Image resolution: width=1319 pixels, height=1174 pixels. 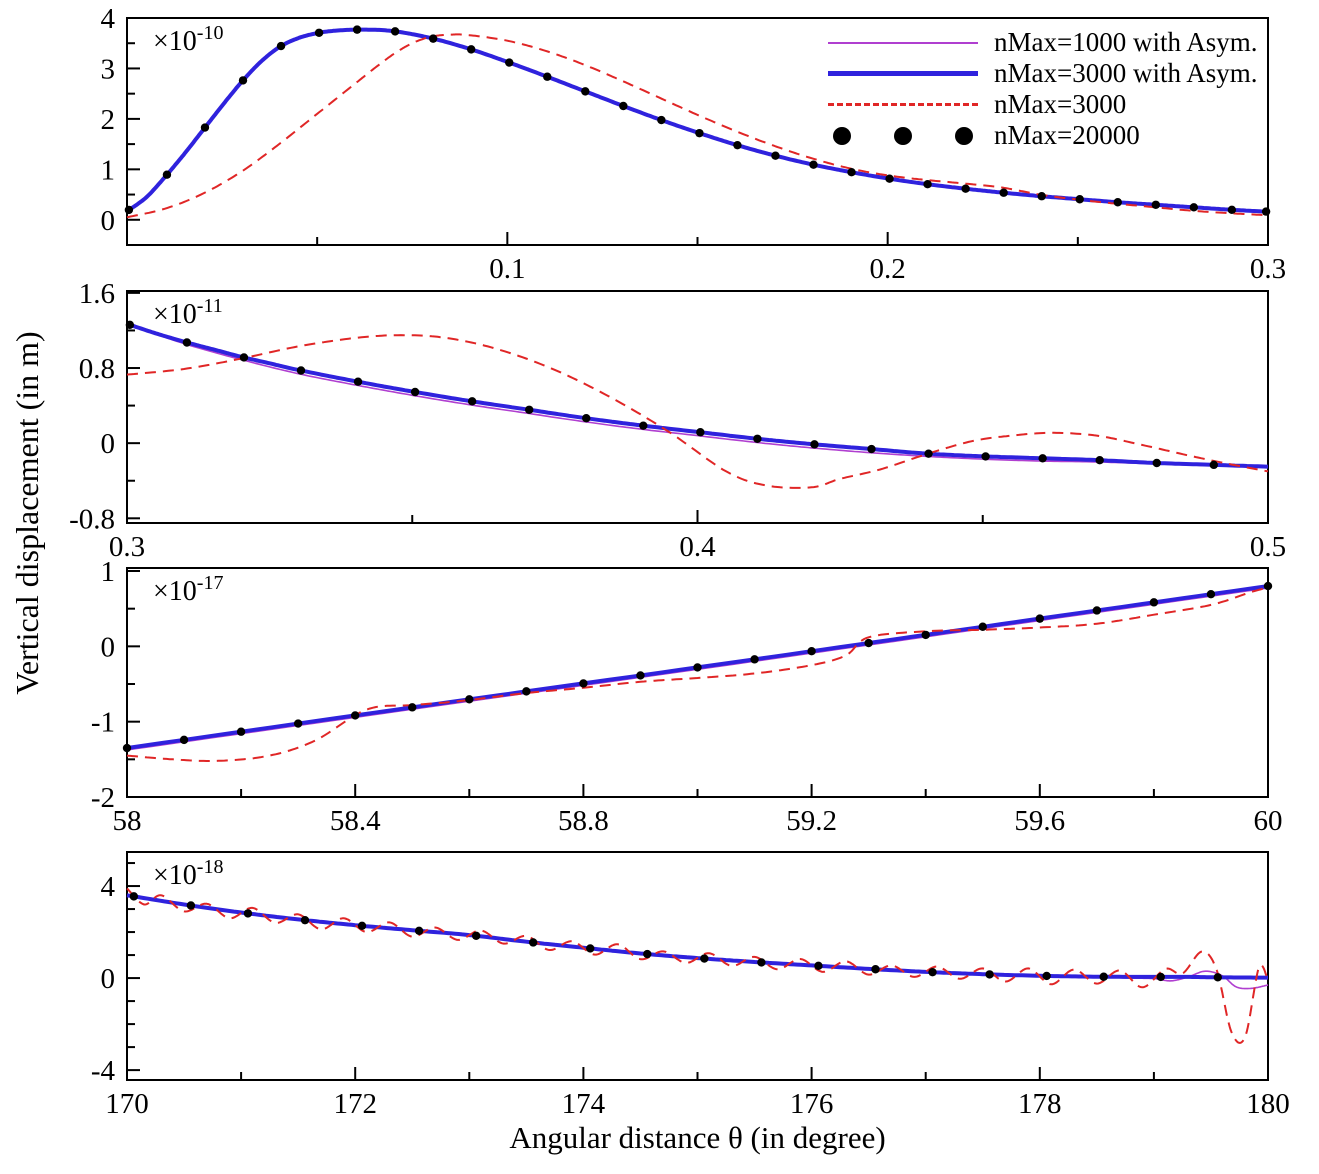 I want to click on x-tick-label: 170, so click(x=127, y=1104).